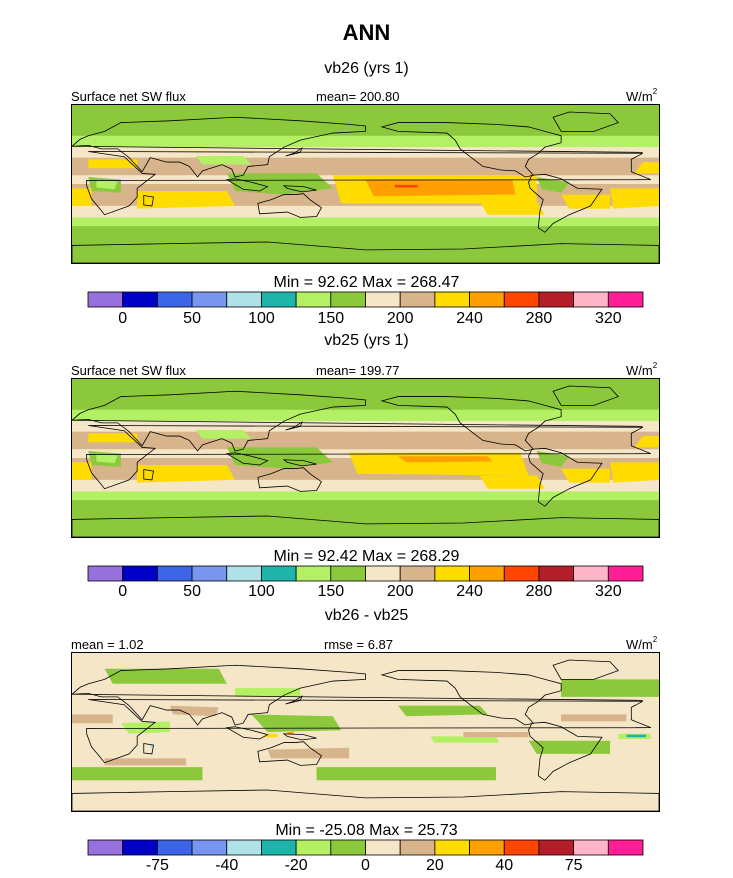 Image resolution: width=733 pixels, height=878 pixels. What do you see at coordinates (469, 591) in the screenshot?
I see `colorbar-2-tick-5: 240` at bounding box center [469, 591].